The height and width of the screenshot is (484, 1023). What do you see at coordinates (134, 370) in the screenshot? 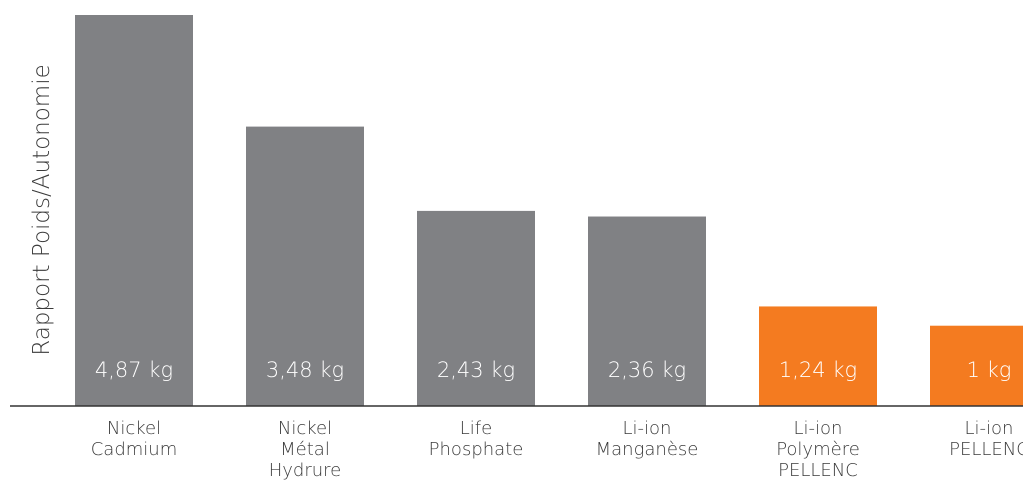
I see `bar-value-label-0: 4,87 kg` at bounding box center [134, 370].